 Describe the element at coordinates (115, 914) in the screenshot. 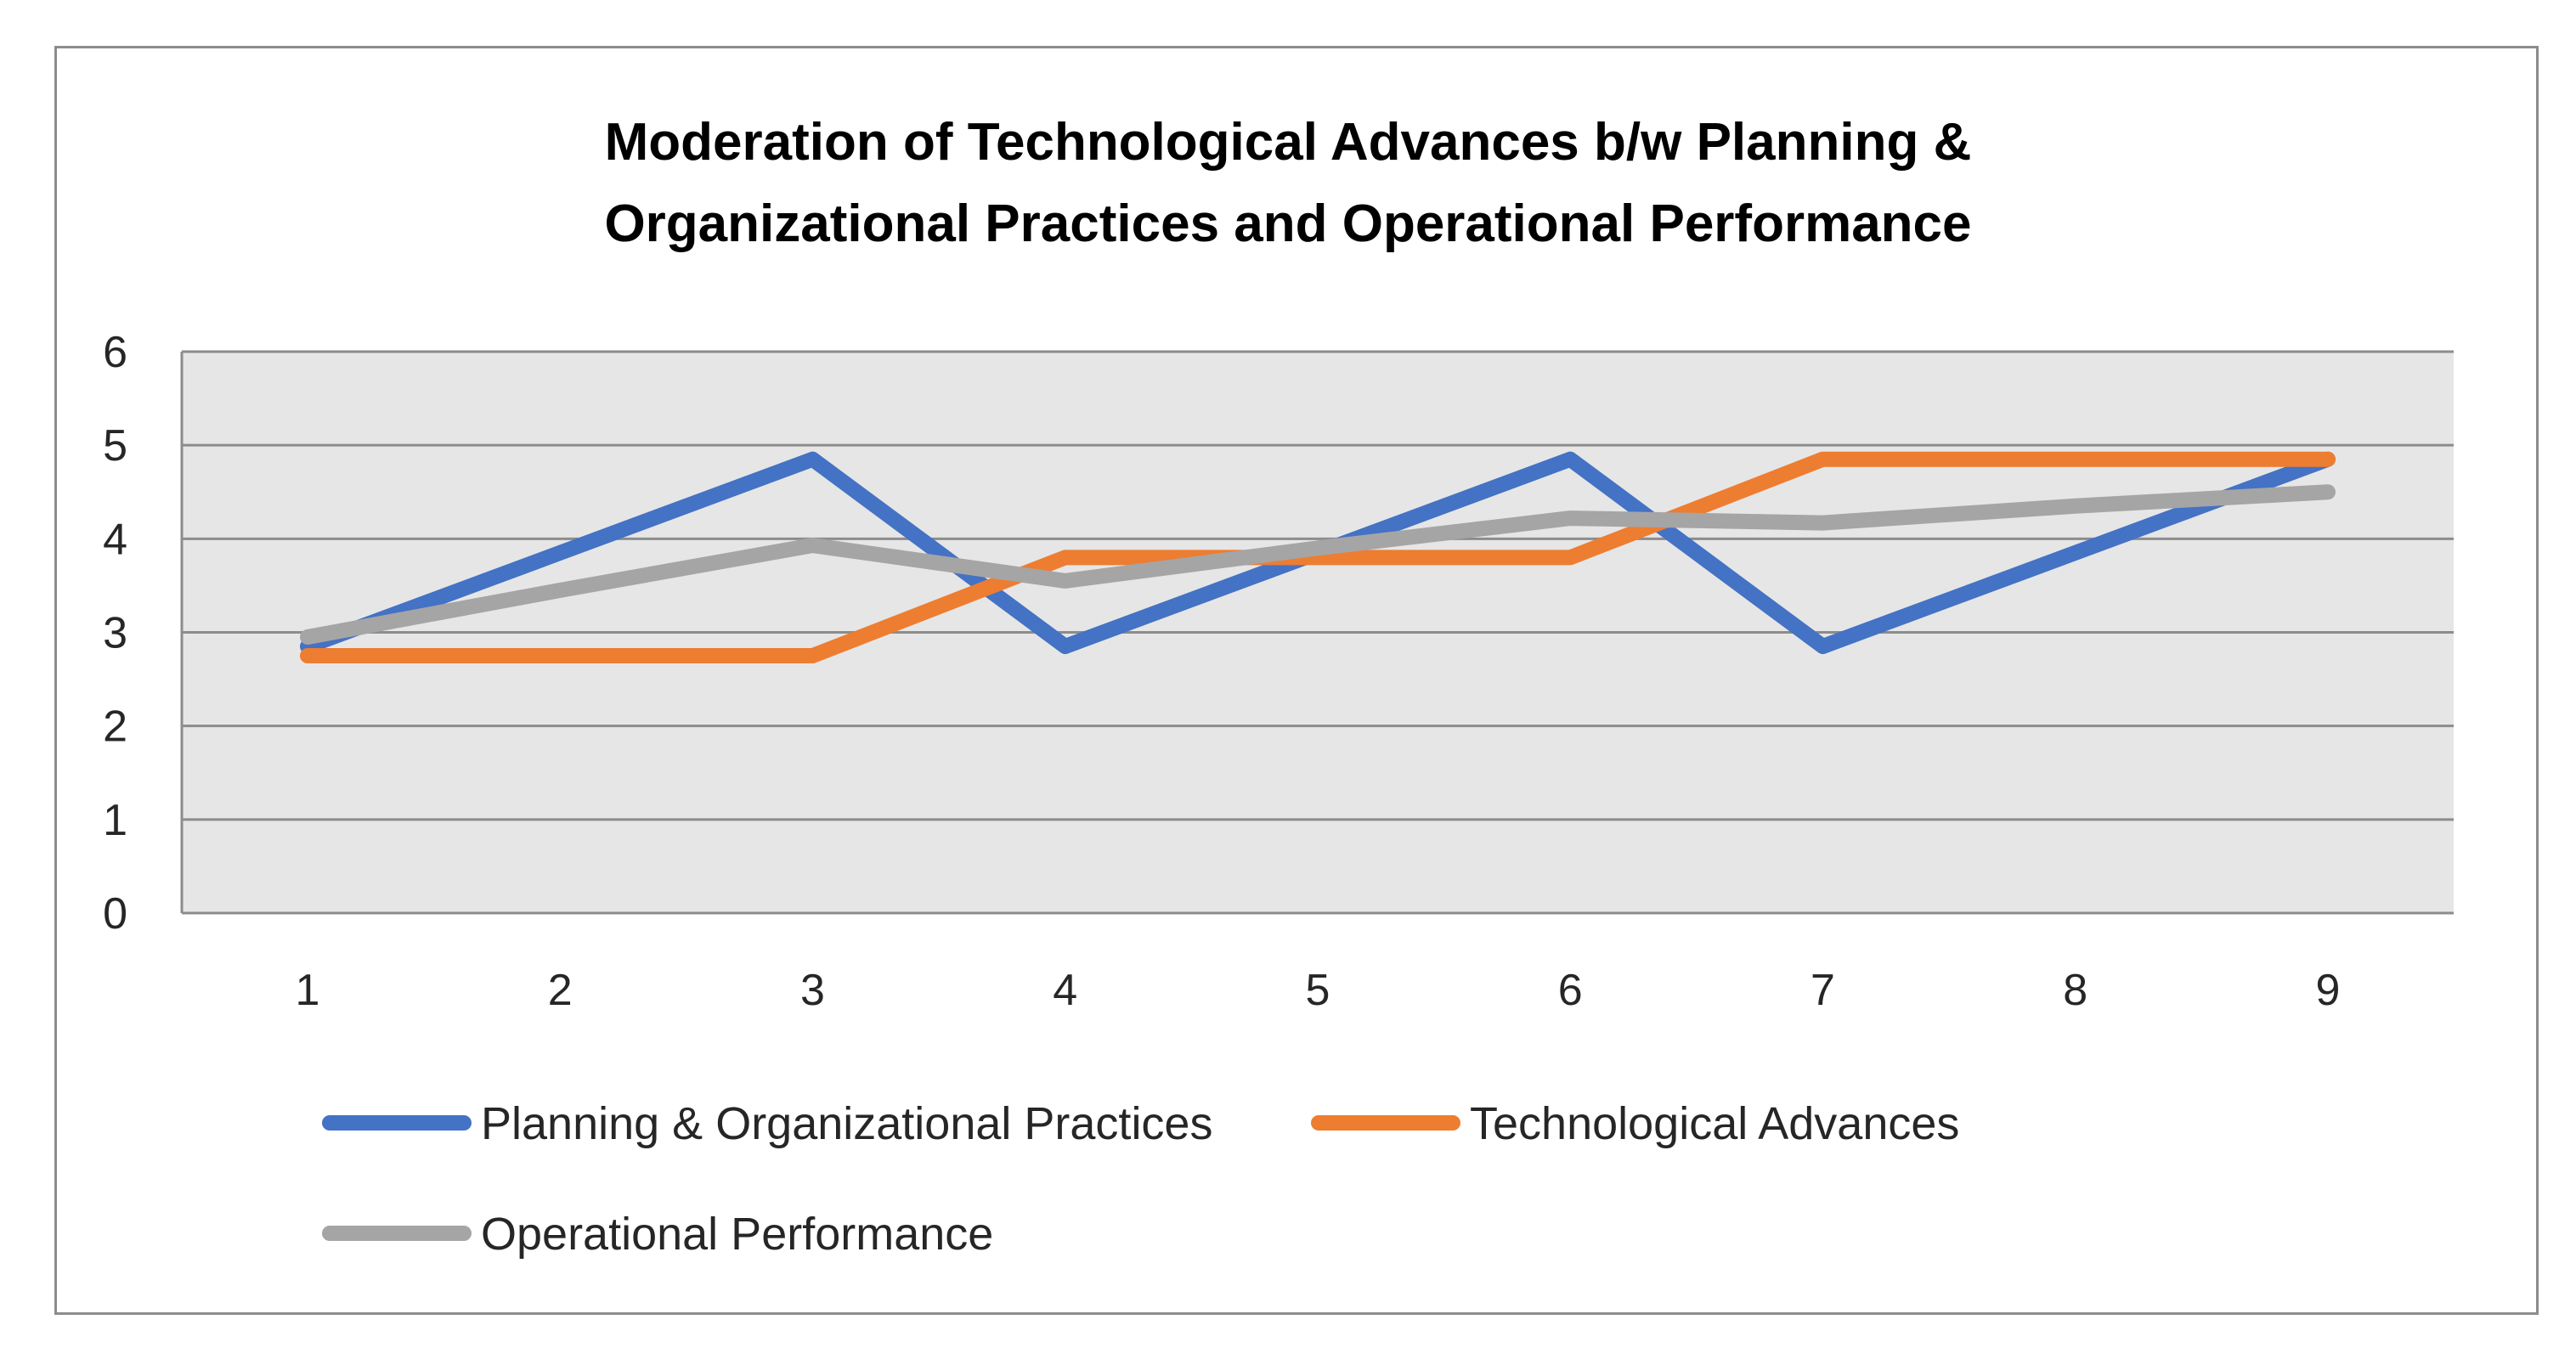

I see `y-tick-label: 0` at that location.